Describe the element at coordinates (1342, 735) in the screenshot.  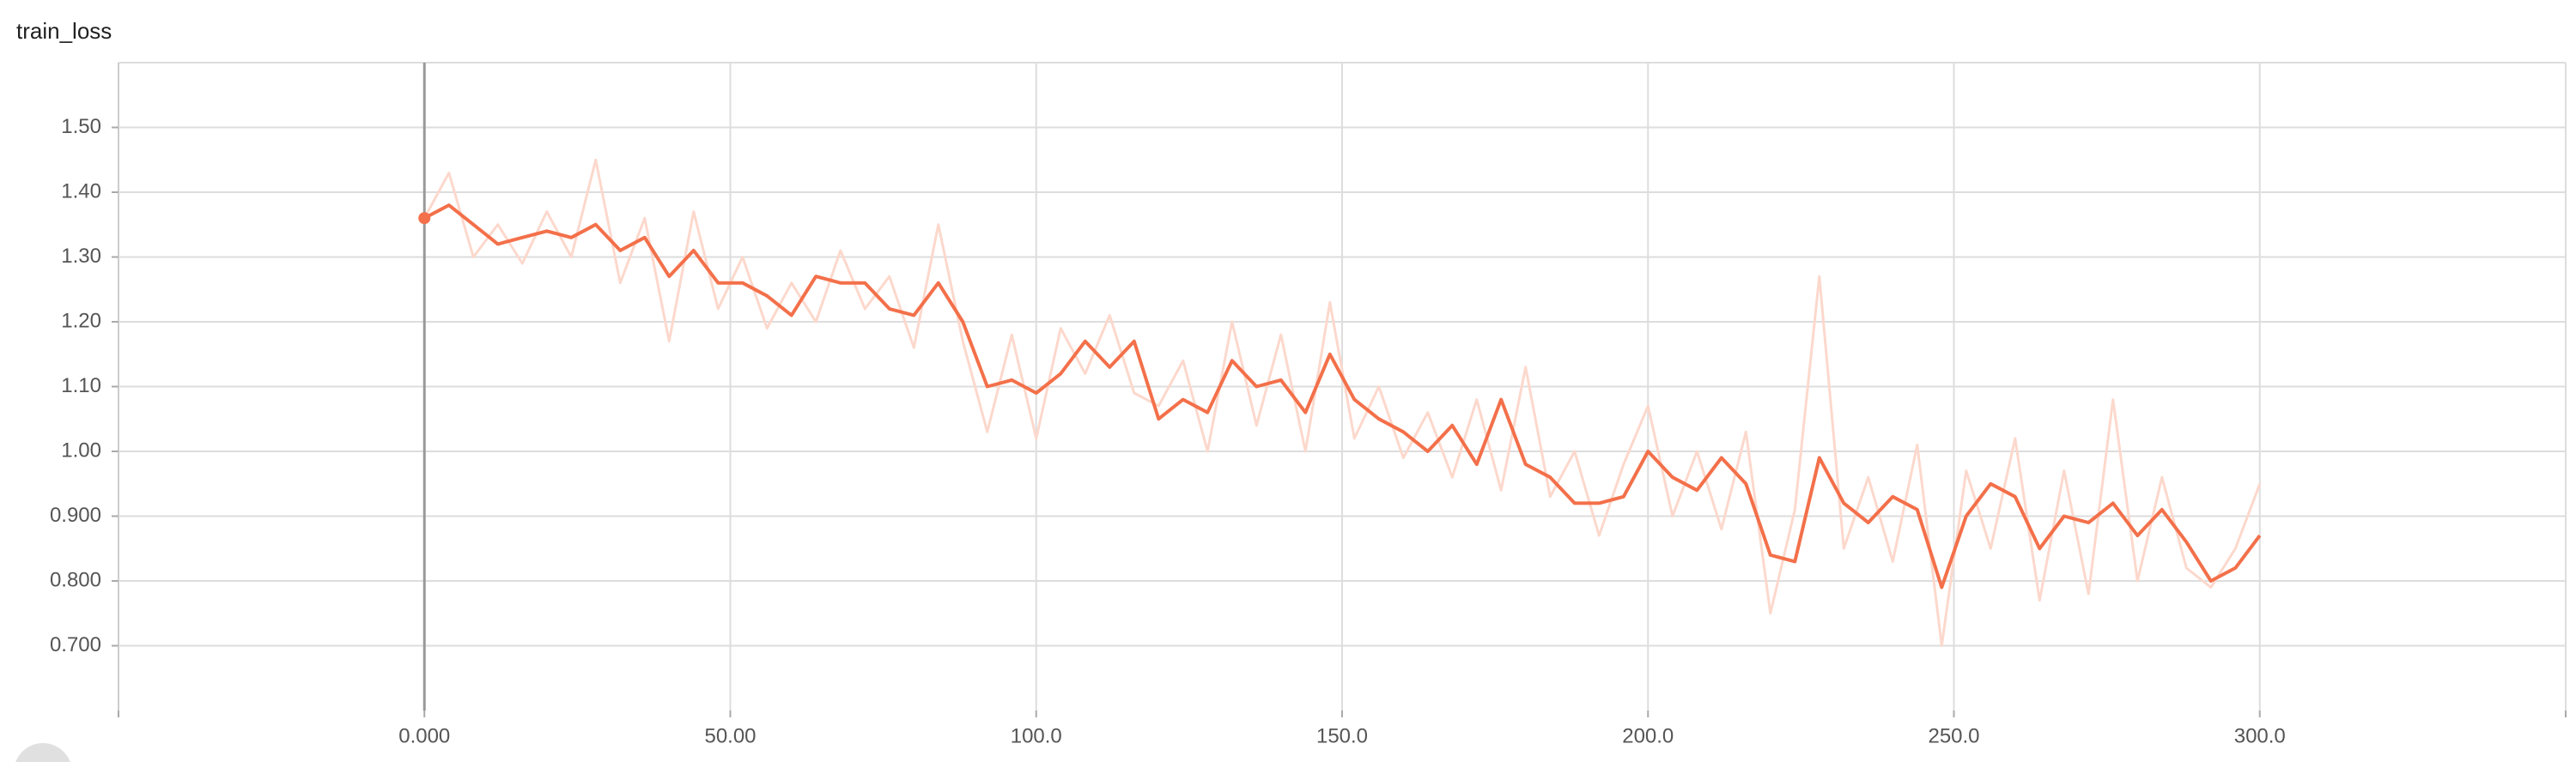
I see `x-tick-label: 150.0` at that location.